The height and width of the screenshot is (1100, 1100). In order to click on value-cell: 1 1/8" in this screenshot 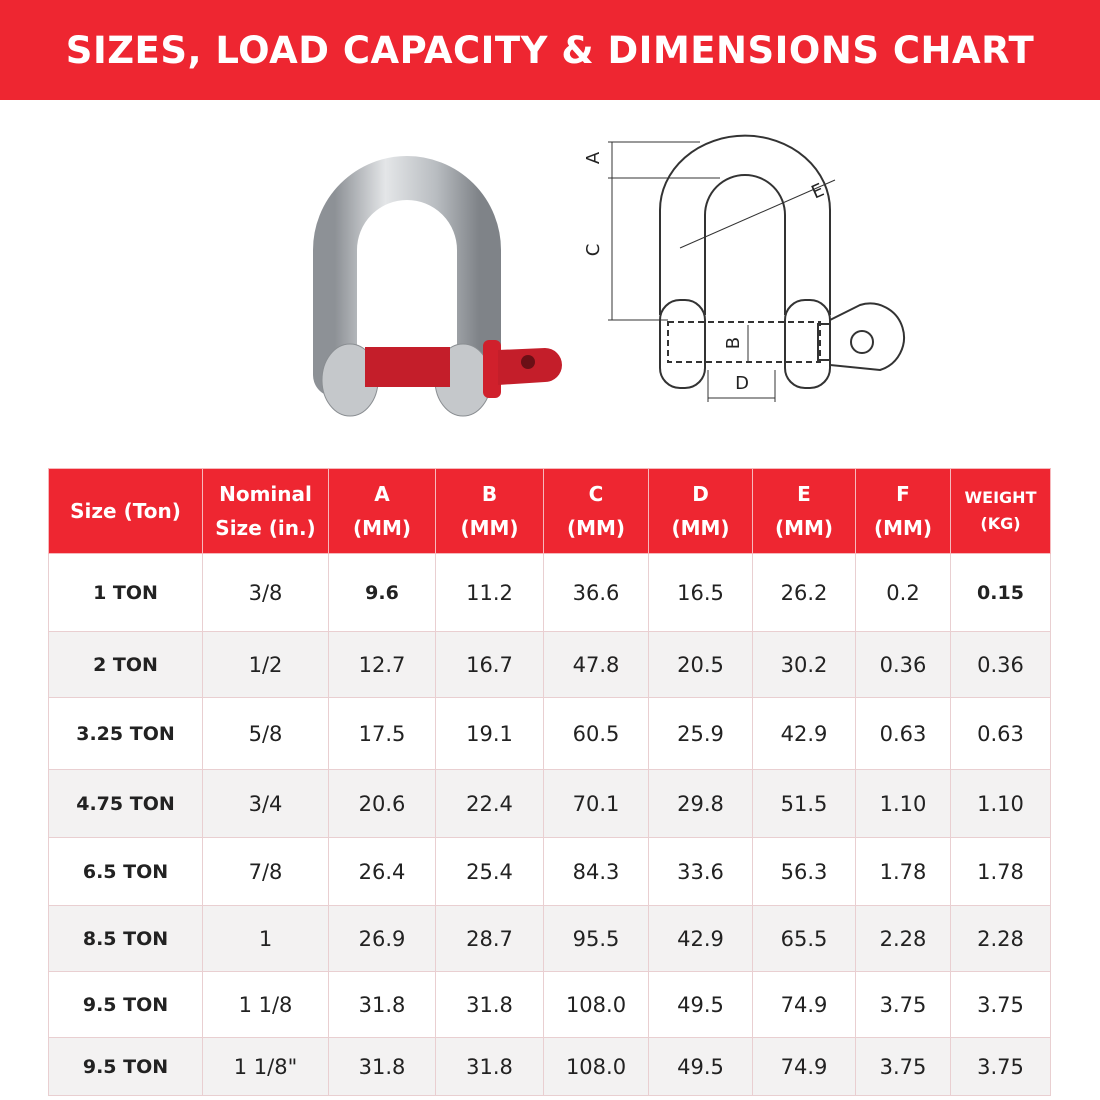, I will do `click(265, 1066)`.